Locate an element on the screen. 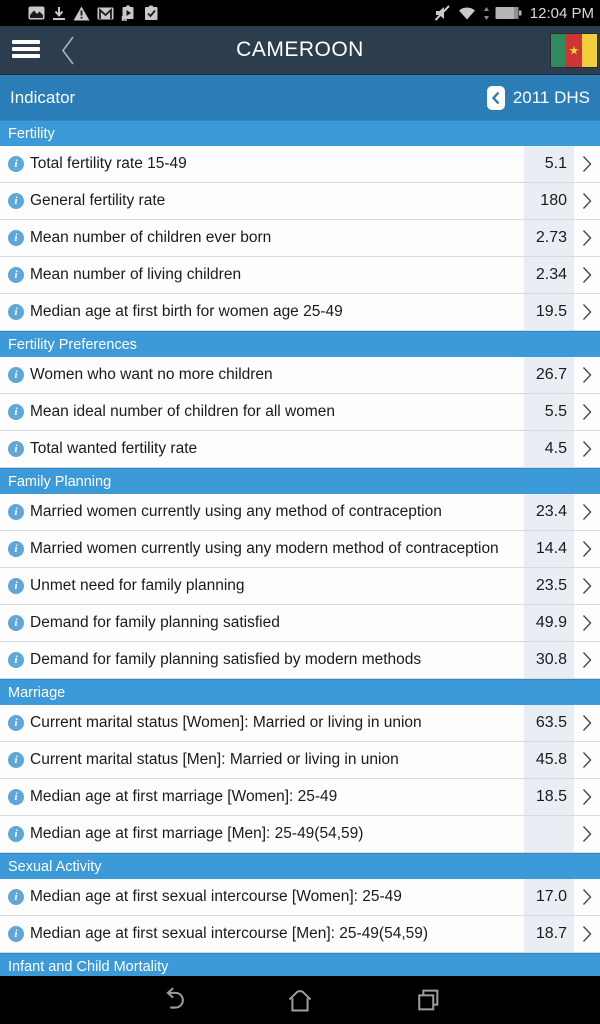  row-value is located at coordinates (549, 834).